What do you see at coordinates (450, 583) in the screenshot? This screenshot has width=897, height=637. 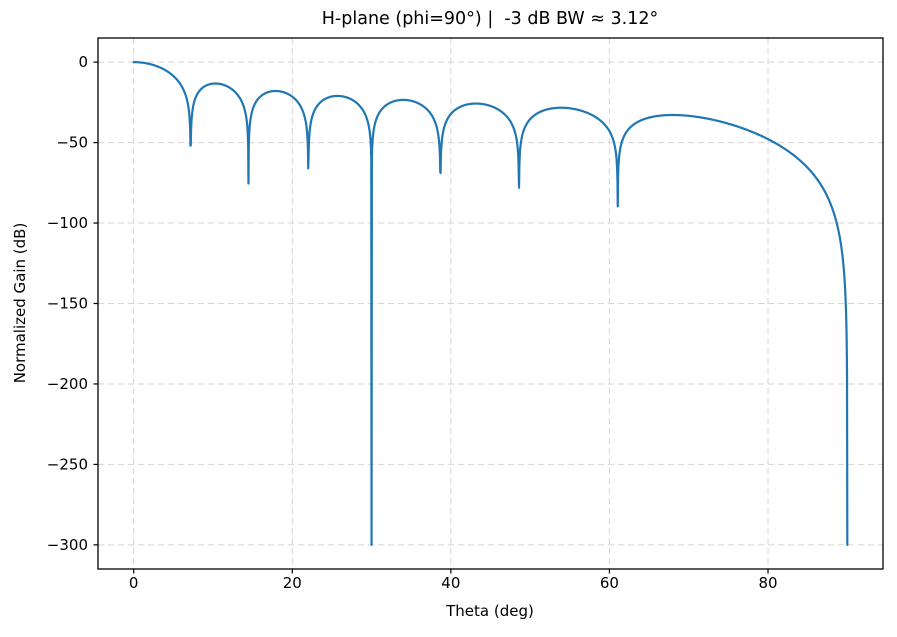 I see `x-tick-label: 40` at bounding box center [450, 583].